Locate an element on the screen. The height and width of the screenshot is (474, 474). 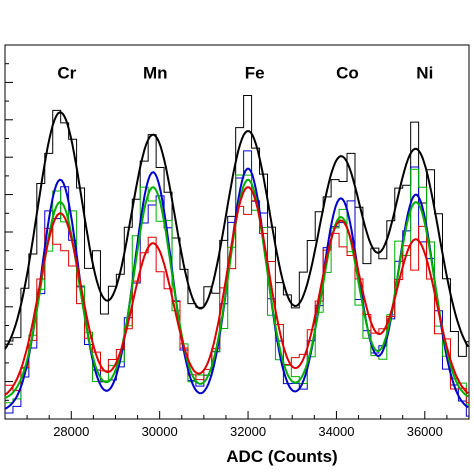
x-tick-label-3: 34000 is located at coordinates (336, 431).